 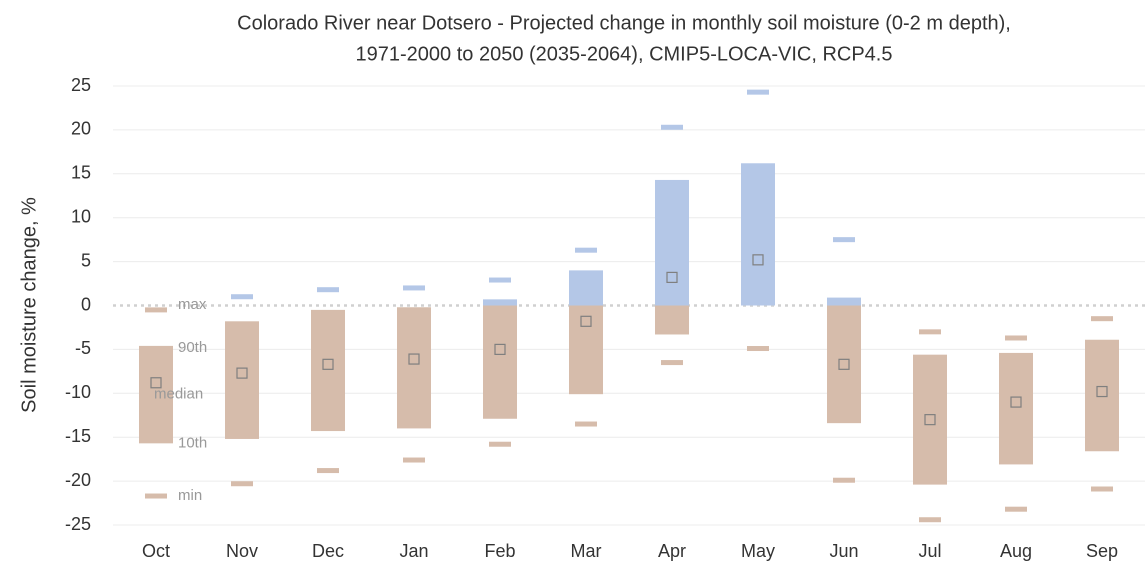 What do you see at coordinates (242, 551) in the screenshot?
I see `x-tick-label: Nov` at bounding box center [242, 551].